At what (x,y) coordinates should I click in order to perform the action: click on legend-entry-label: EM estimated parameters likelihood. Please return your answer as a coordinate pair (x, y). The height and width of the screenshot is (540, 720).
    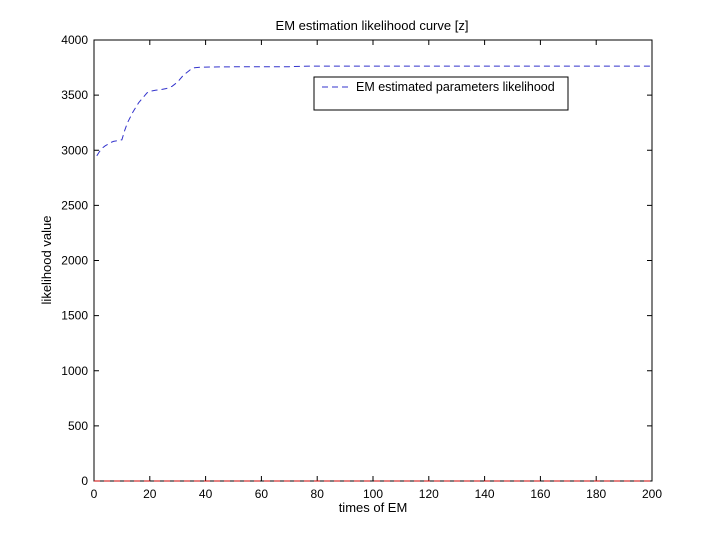
    Looking at the image, I should click on (455, 87).